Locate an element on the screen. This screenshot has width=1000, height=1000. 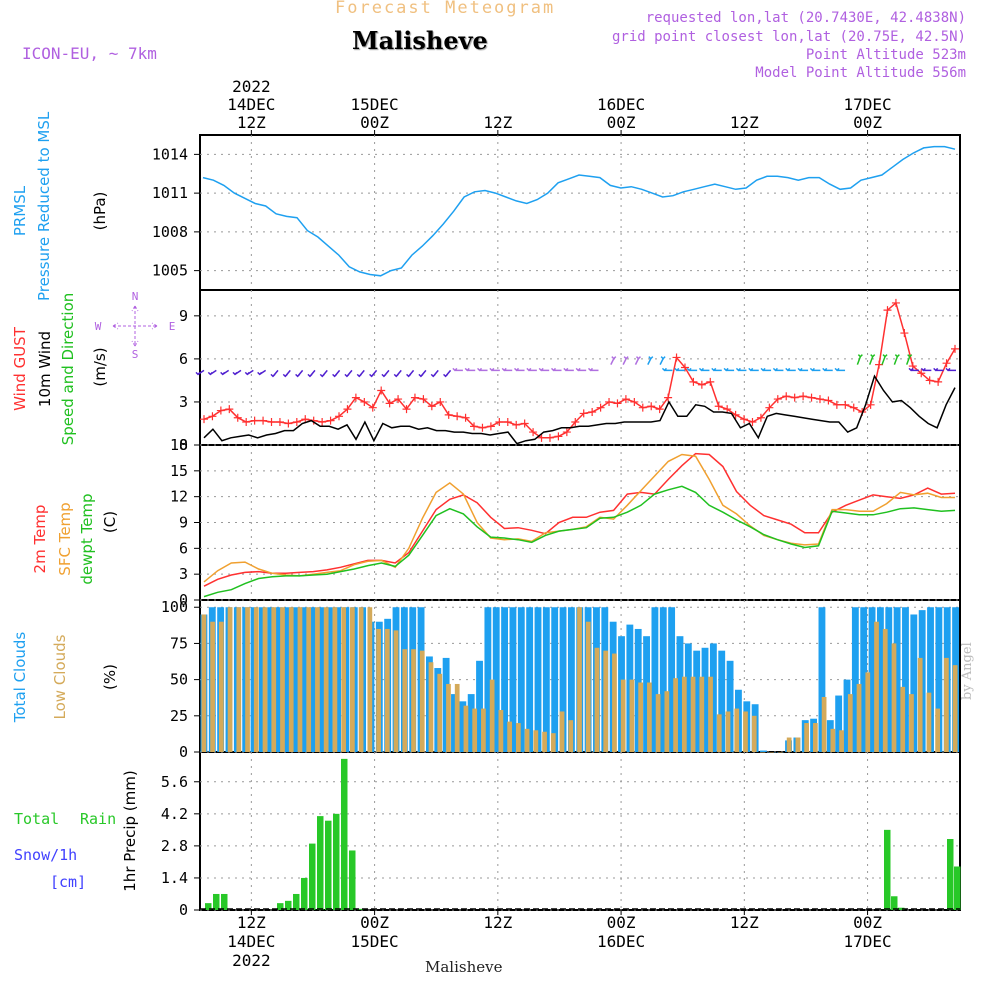
ytick-label-2-5: 15 is located at coordinates (179, 471).